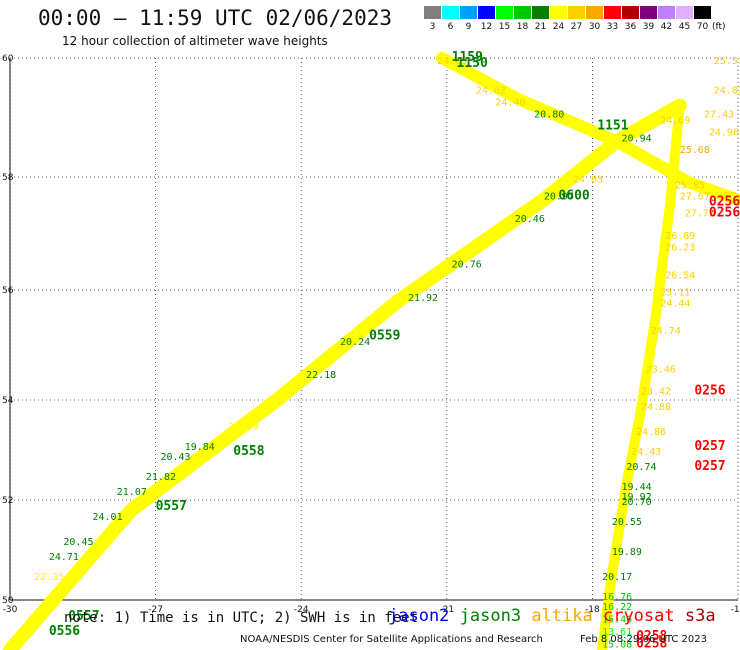  What do you see at coordinates (8, 59) in the screenshot?
I see `lat-tick-label: 60` at bounding box center [8, 59].